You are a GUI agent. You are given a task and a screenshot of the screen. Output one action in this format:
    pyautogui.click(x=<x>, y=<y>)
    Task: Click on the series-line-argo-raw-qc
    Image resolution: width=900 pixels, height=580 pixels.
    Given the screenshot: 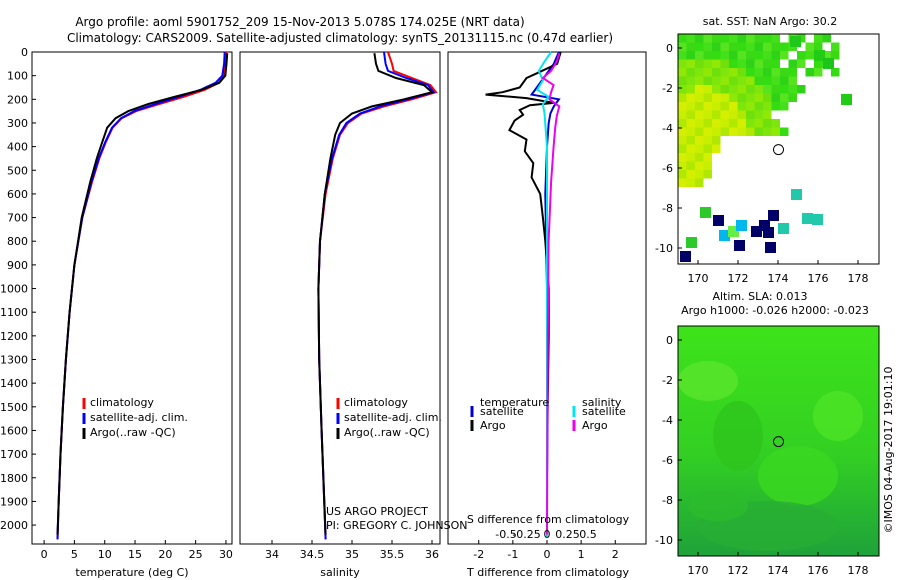 What is the action you would take?
    pyautogui.click(x=376, y=294)
    